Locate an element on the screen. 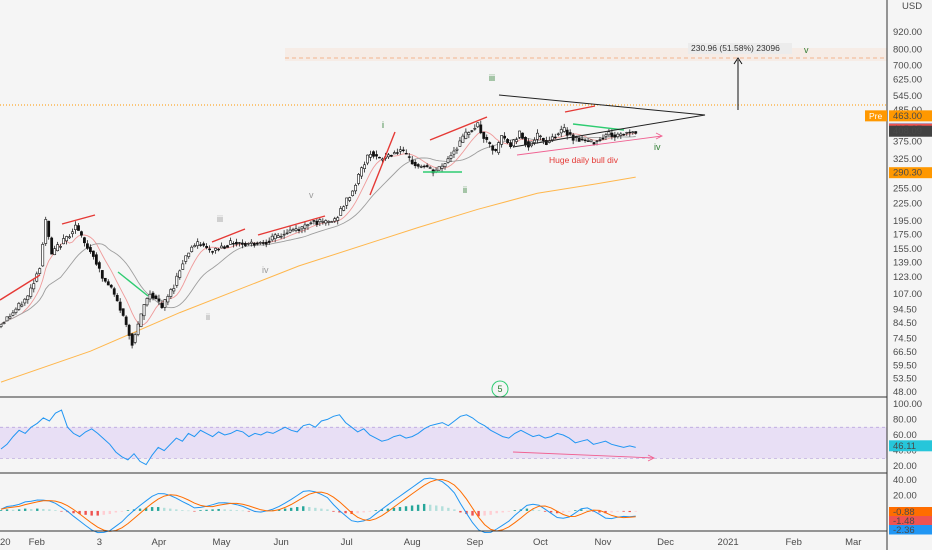 The height and width of the screenshot is (550, 932). price-tick-label: 53.50 is located at coordinates (905, 379).